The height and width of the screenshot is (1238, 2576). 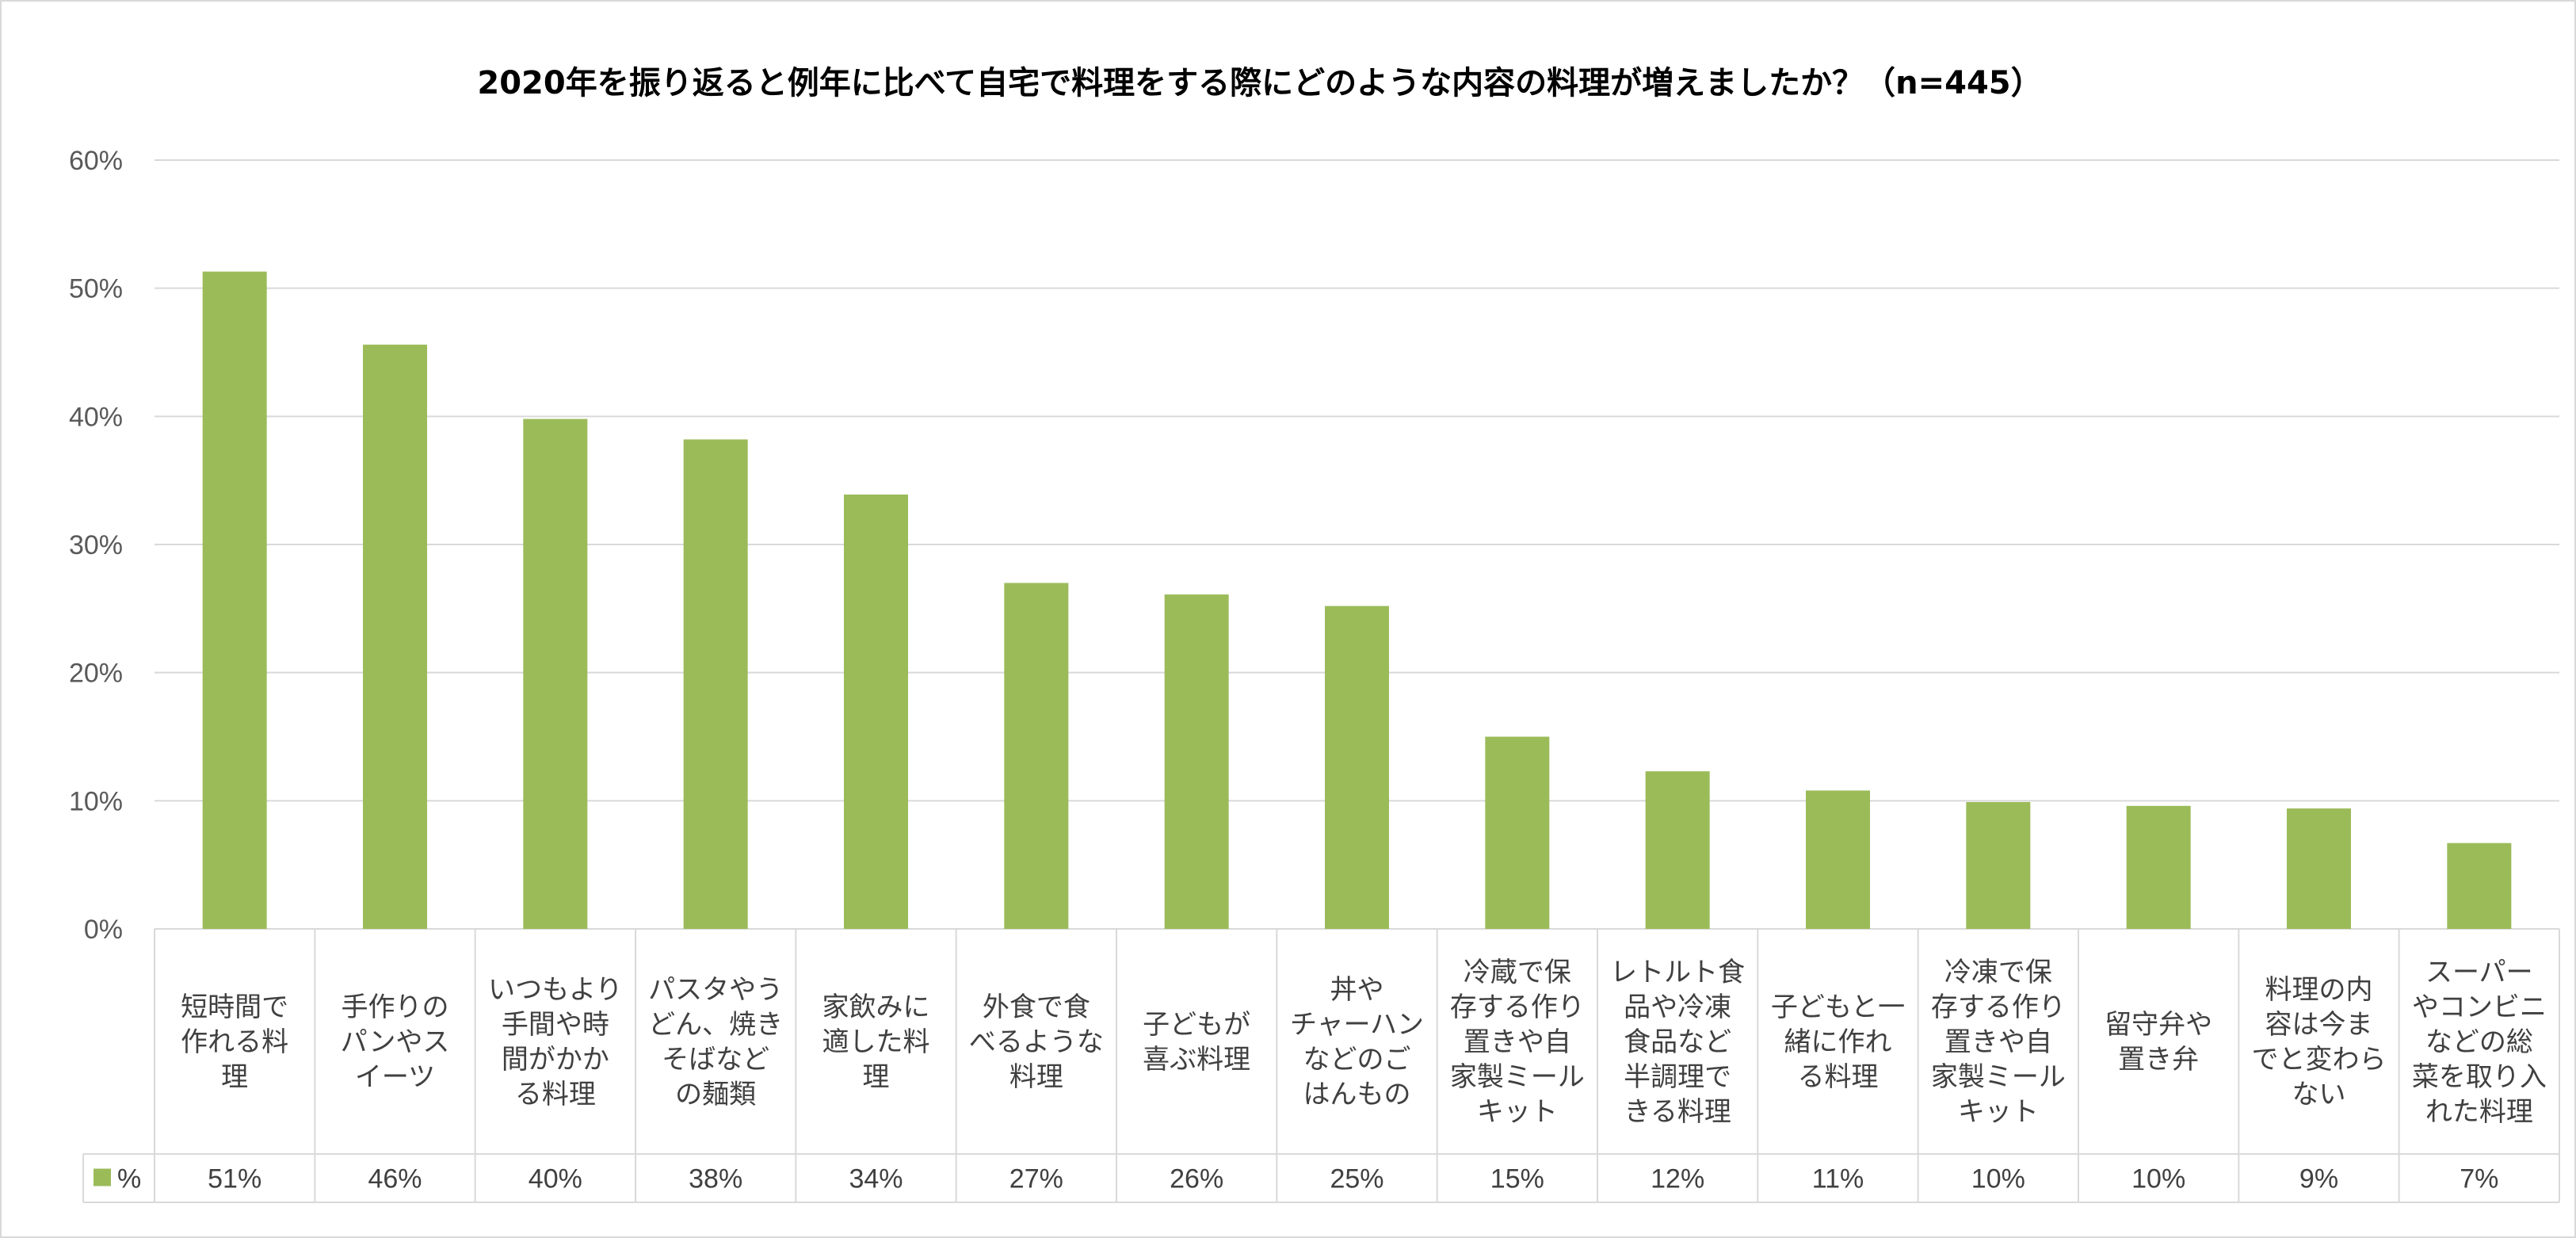 What do you see at coordinates (1357, 1042) in the screenshot?
I see `category-label: 丼やチャーハンなどのごはんもの` at bounding box center [1357, 1042].